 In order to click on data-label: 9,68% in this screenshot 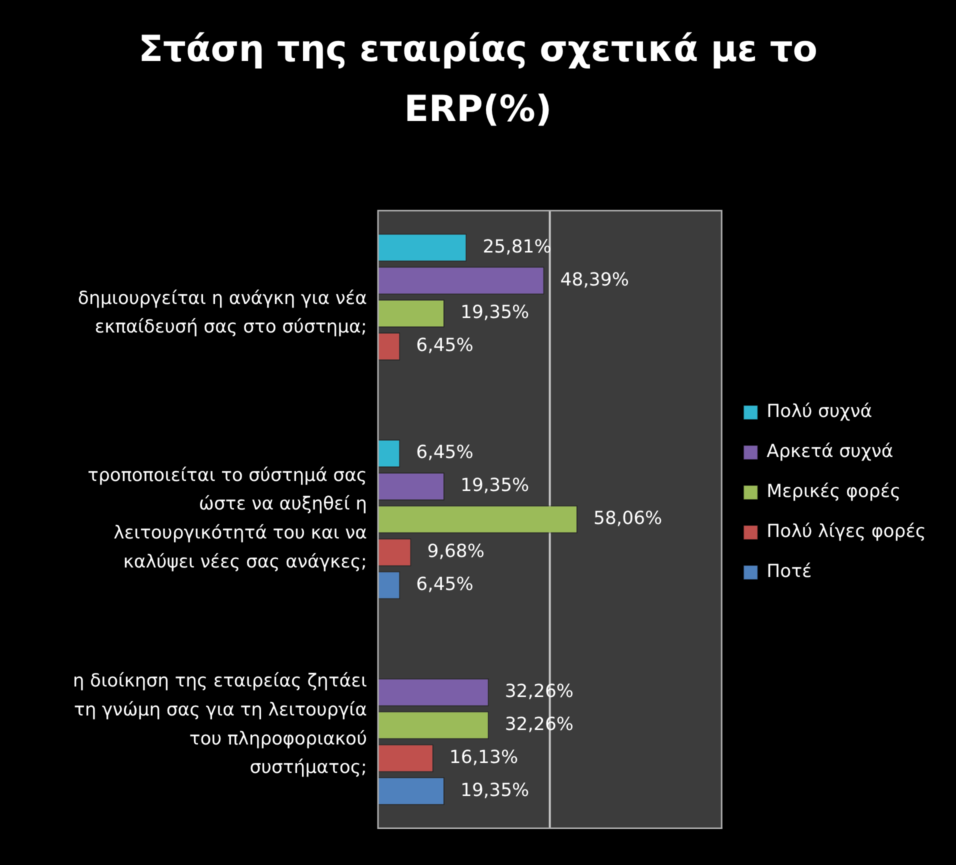, I will do `click(455, 551)`.